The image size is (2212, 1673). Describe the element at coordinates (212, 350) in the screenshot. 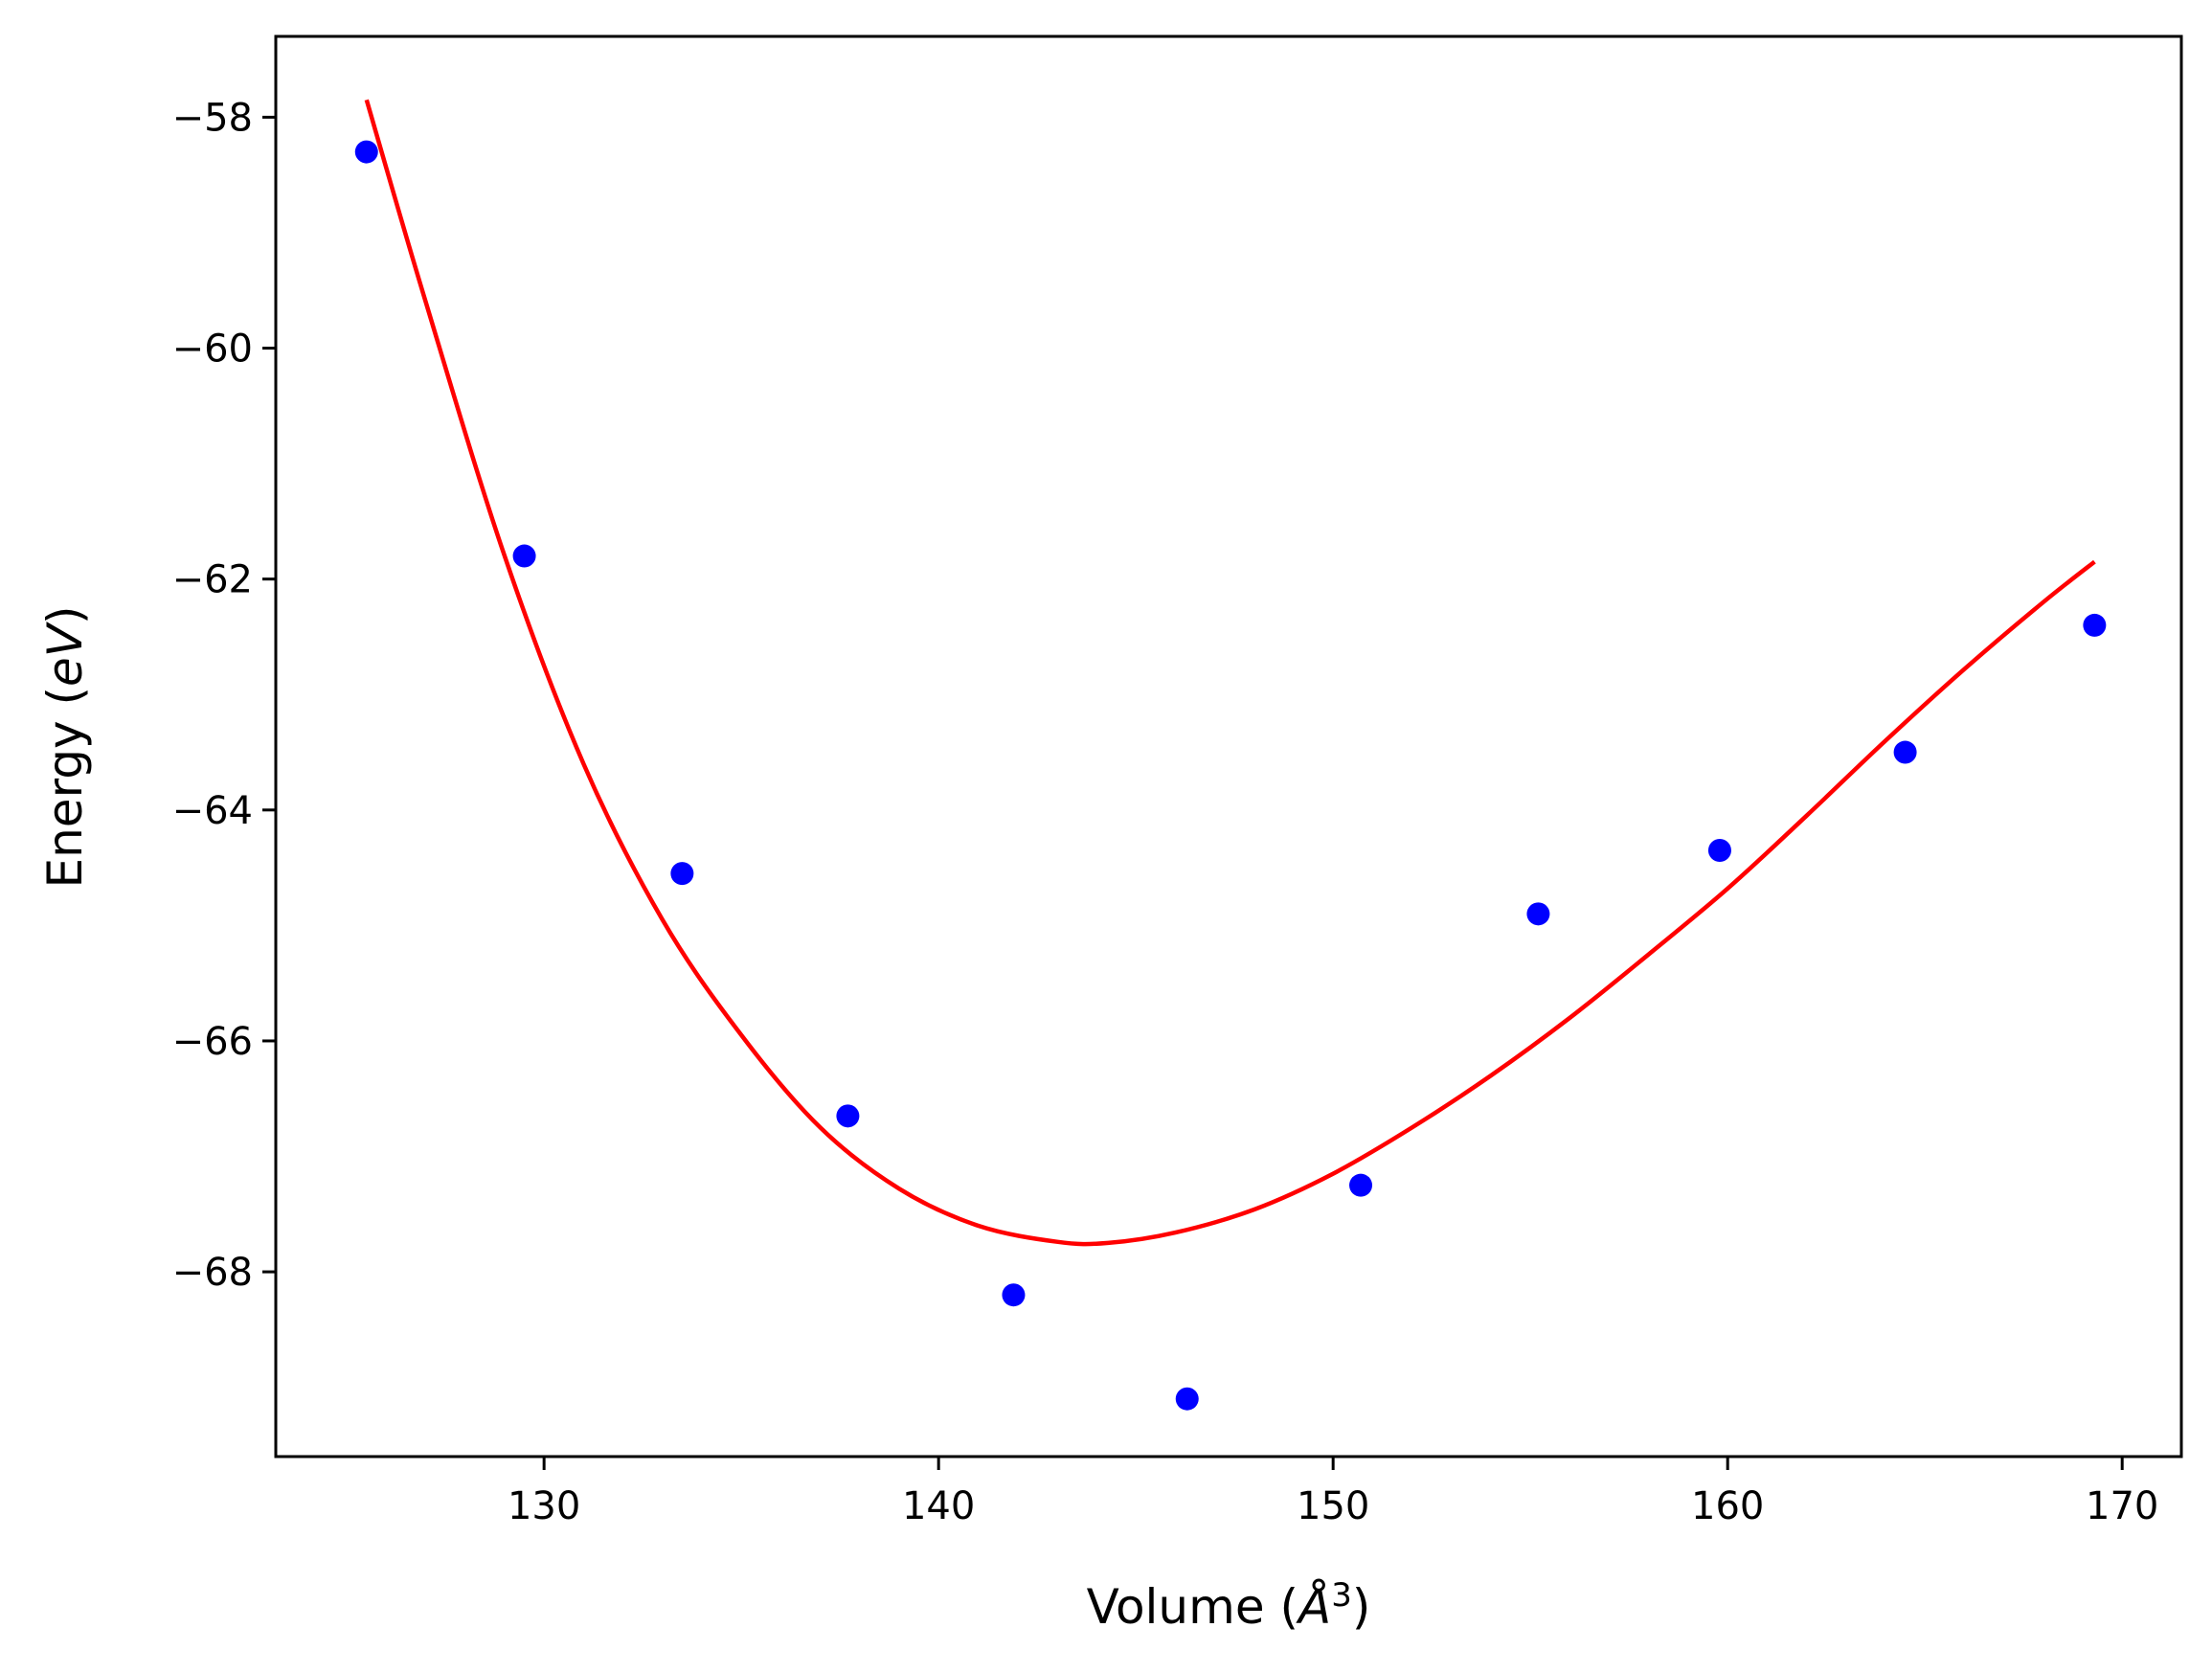

I see `y-tick-label: −60` at that location.